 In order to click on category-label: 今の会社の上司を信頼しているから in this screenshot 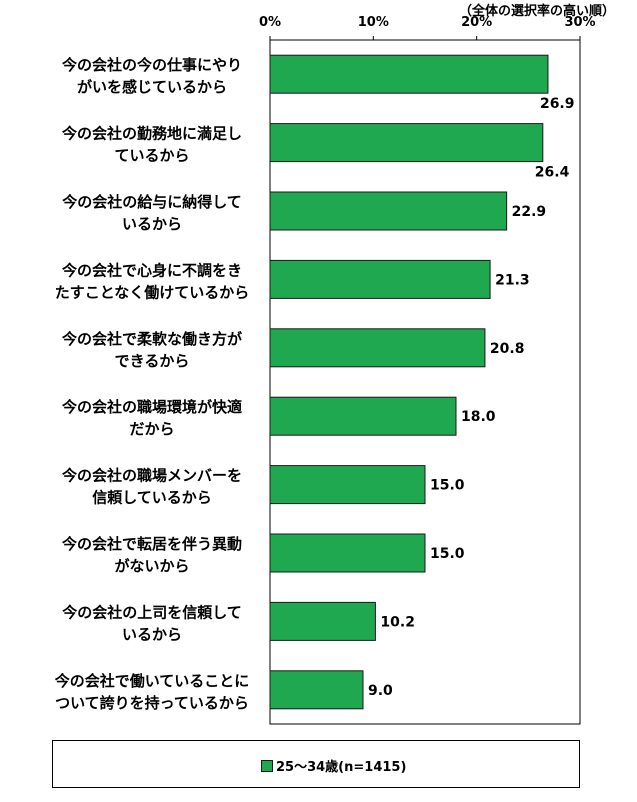, I will do `click(151, 623)`.